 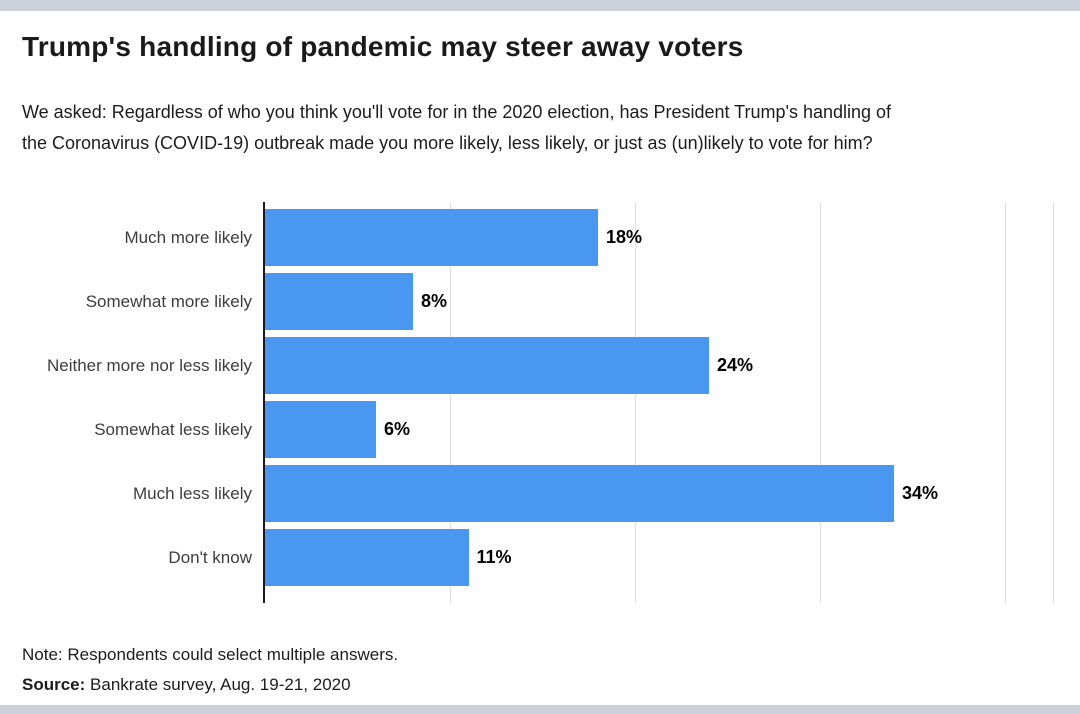 I want to click on bar-row: Much less likely 34%, so click(x=540, y=493).